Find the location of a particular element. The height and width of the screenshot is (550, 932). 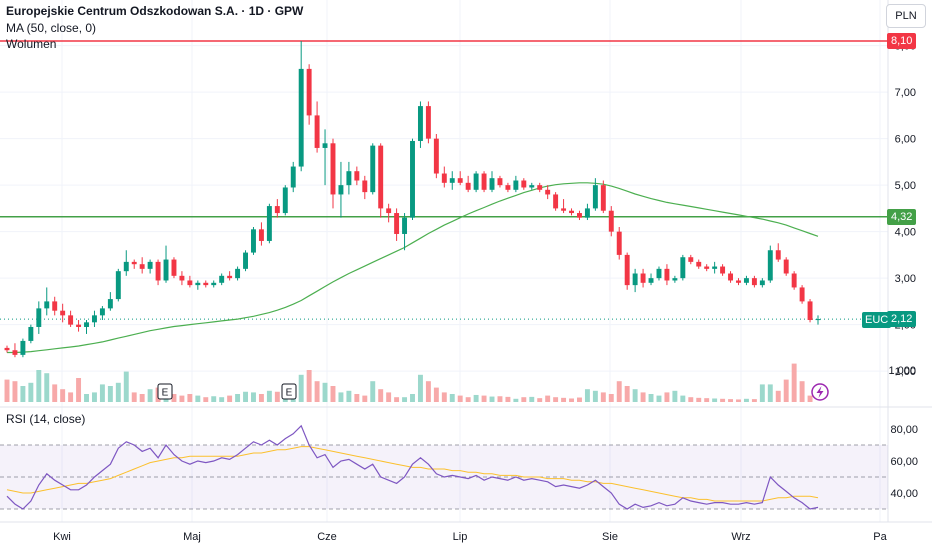

rsi-indicator-label: RSI (14, close) is located at coordinates (46, 419).